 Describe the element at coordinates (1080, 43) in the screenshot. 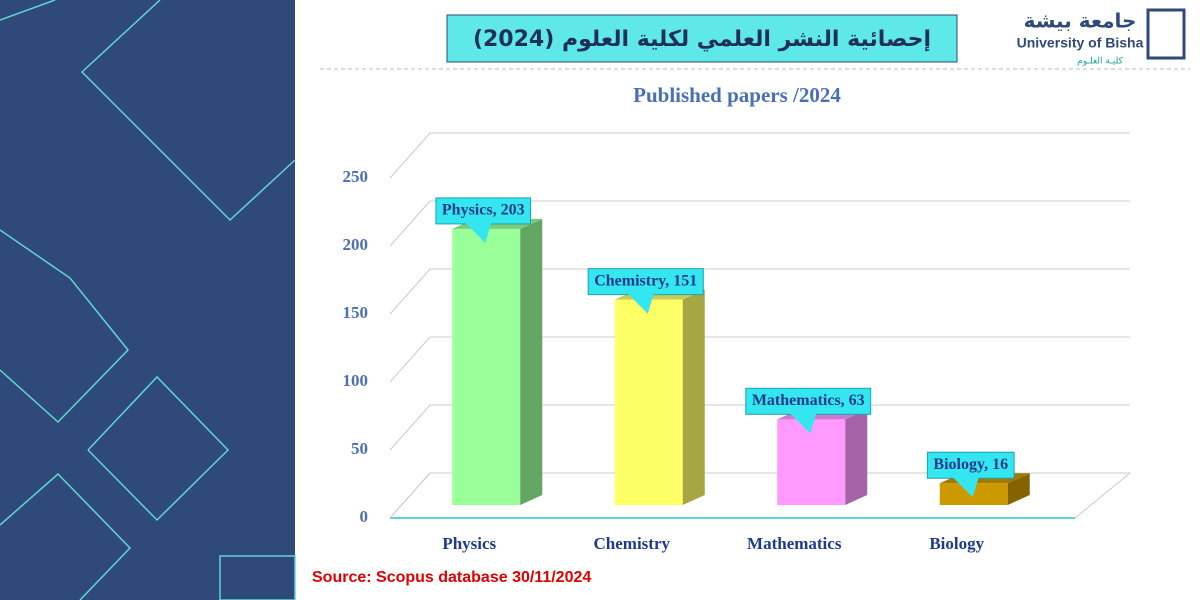

I see `logo-english: University of Bisha` at that location.